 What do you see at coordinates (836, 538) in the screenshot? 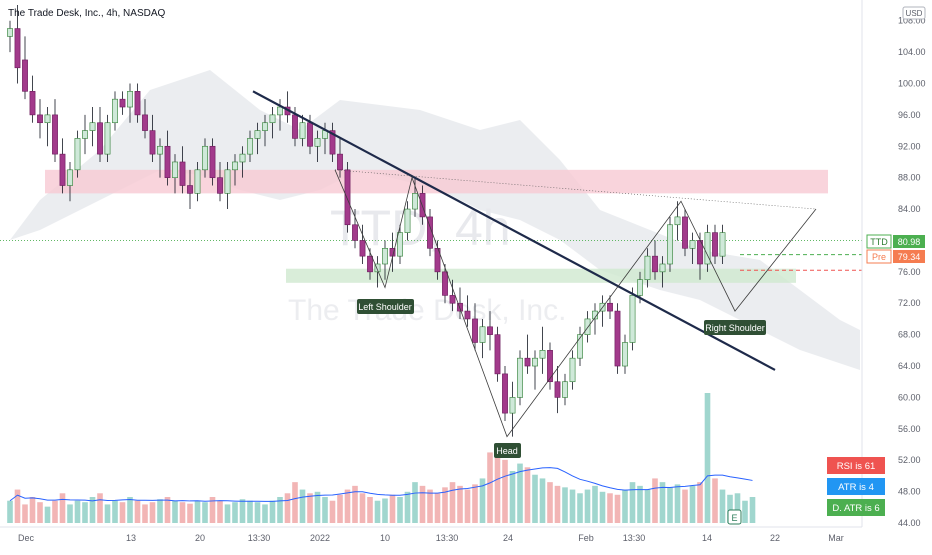
I see `time-tick-label: Mar` at bounding box center [836, 538].